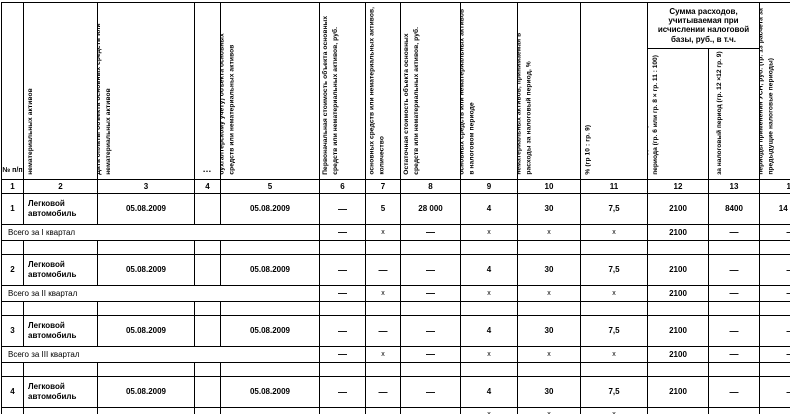 This screenshot has height=414, width=790. Describe the element at coordinates (549, 186) in the screenshot. I see `column-number: 10` at that location.